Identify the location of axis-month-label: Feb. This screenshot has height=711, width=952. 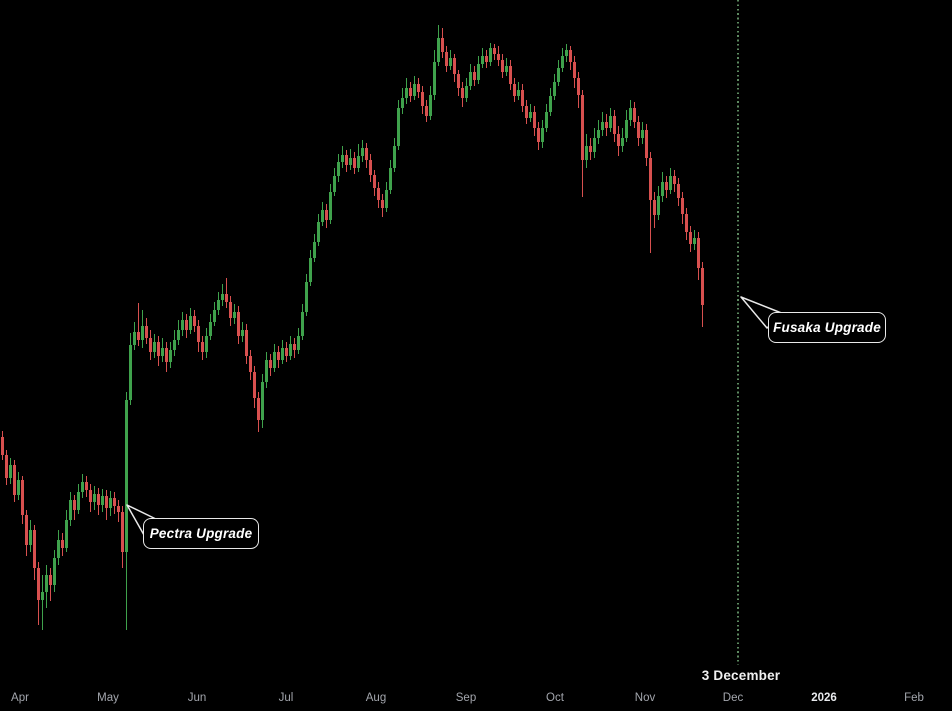
(914, 698).